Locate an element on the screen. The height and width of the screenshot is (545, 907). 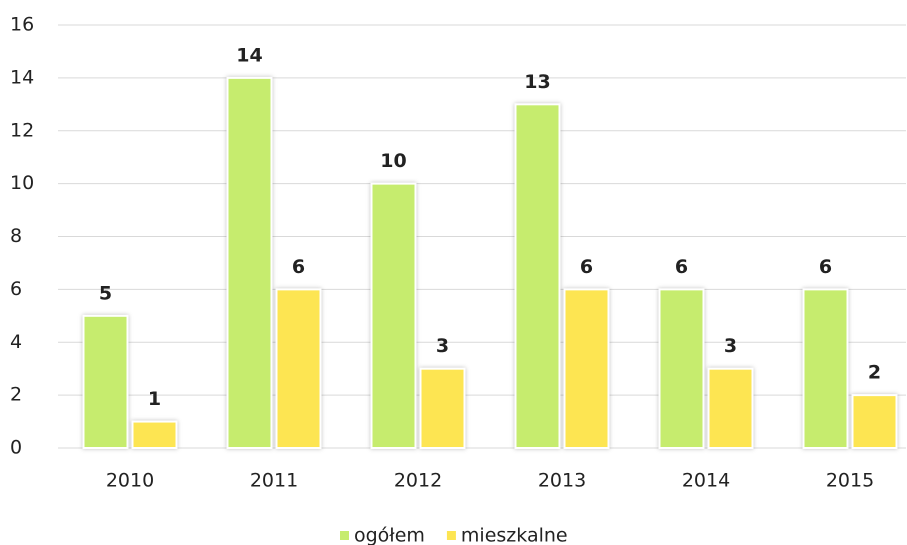
legend-label: ogółem is located at coordinates (389, 535).